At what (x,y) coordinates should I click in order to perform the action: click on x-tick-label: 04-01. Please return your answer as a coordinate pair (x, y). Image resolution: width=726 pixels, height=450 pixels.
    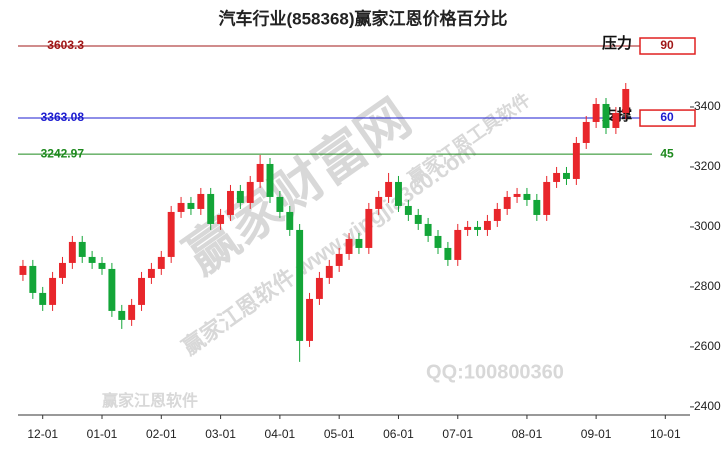
    Looking at the image, I should click on (280, 434).